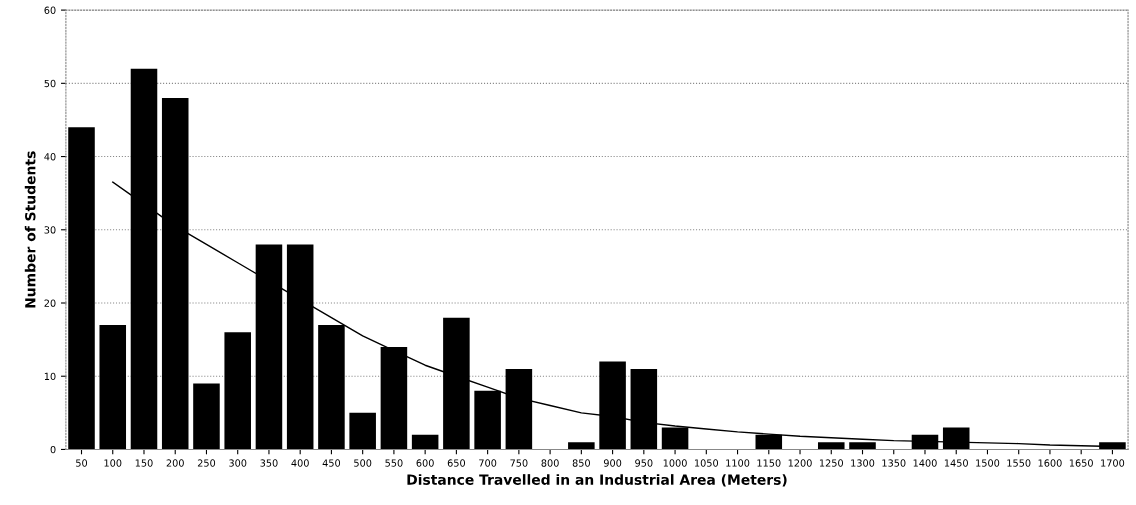 The width and height of the screenshot is (1136, 505). I want to click on x-tick-label: 450, so click(331, 463).